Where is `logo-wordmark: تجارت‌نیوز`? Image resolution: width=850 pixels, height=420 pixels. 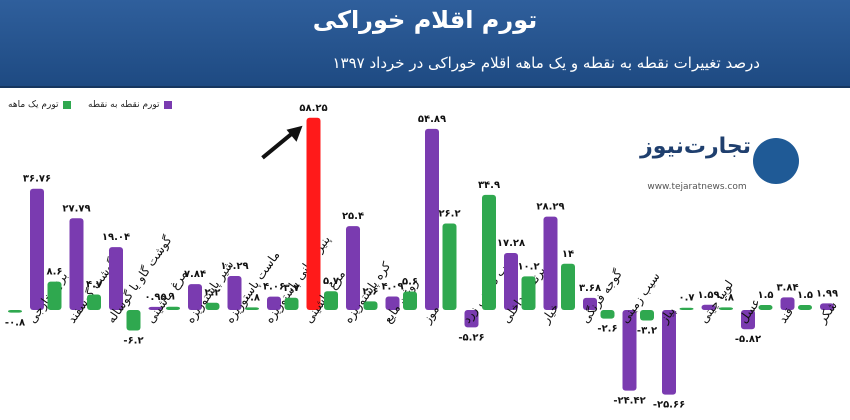 logo-wordmark: تجارت‌نیوز is located at coordinates (695, 146).